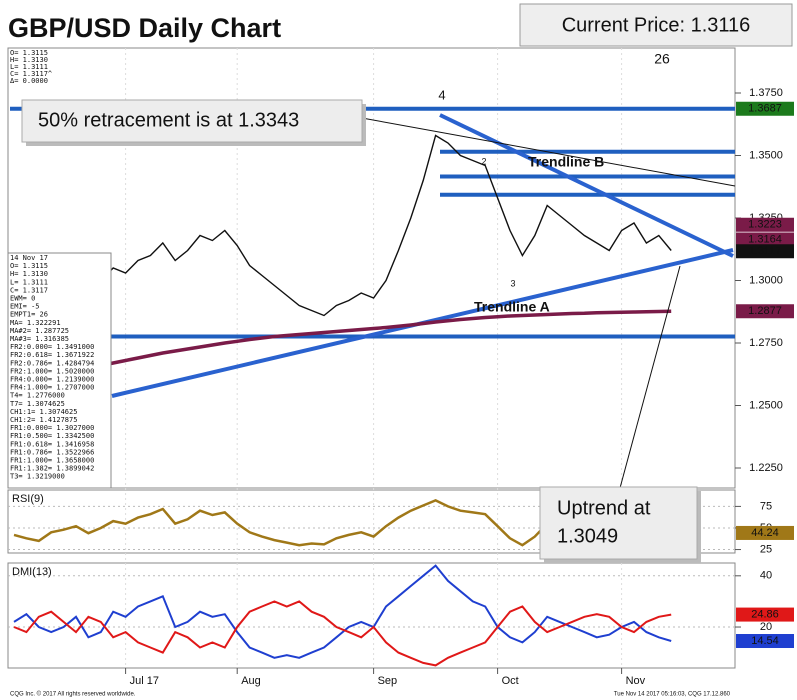 Image resolution: width=797 pixels, height=700 pixels. Describe the element at coordinates (483, 161) in the screenshot. I see `wave-label: 2` at that location.